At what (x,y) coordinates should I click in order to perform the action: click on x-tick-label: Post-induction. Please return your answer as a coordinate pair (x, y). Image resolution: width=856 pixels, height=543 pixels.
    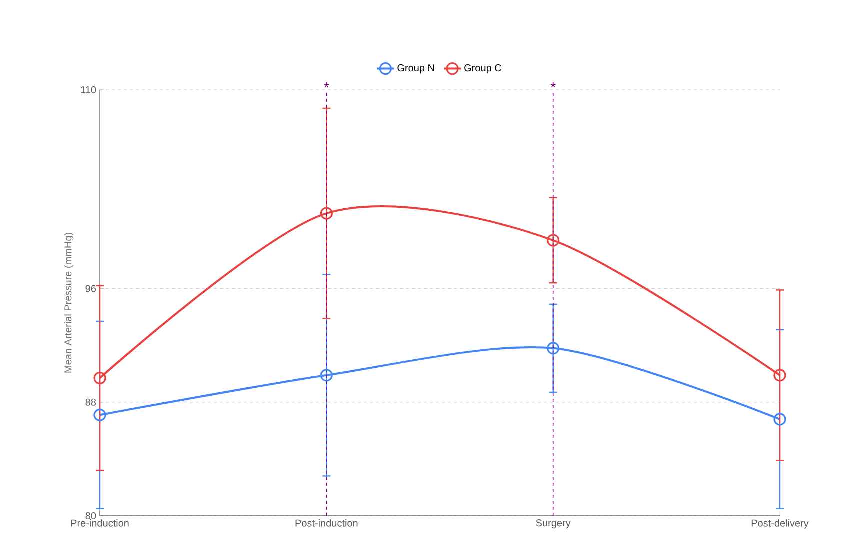
    Looking at the image, I should click on (327, 523).